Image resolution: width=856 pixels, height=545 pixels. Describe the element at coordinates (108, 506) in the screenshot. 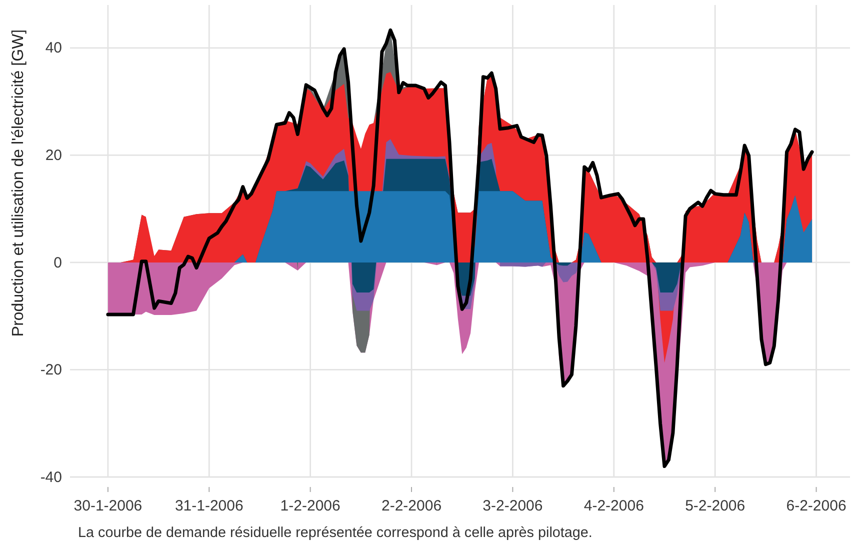

I see `x-tick-label: 30-1-2006` at that location.